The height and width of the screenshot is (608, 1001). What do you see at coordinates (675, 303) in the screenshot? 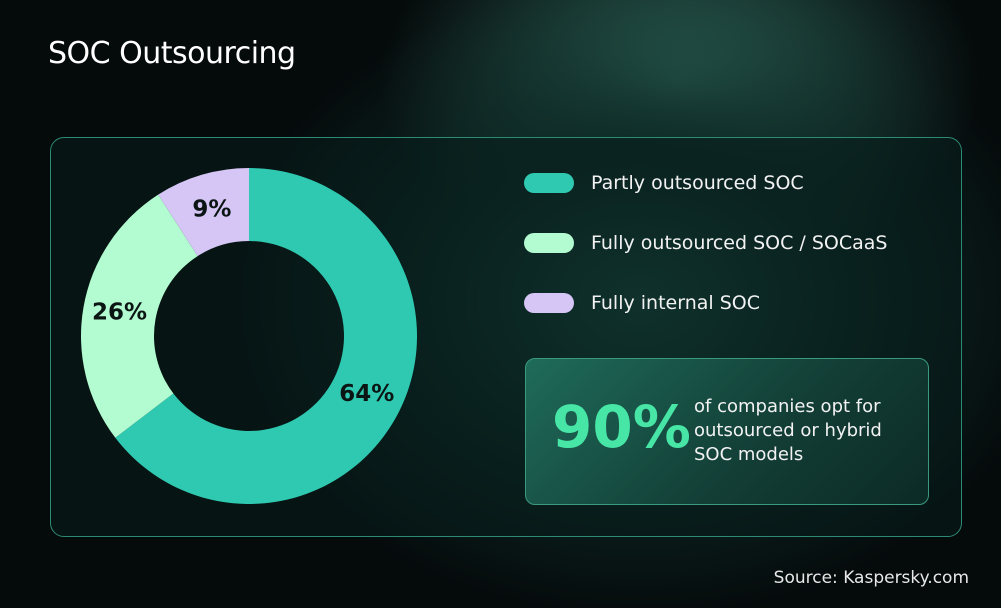
I see `legend-label: Fully internal SOC` at bounding box center [675, 303].